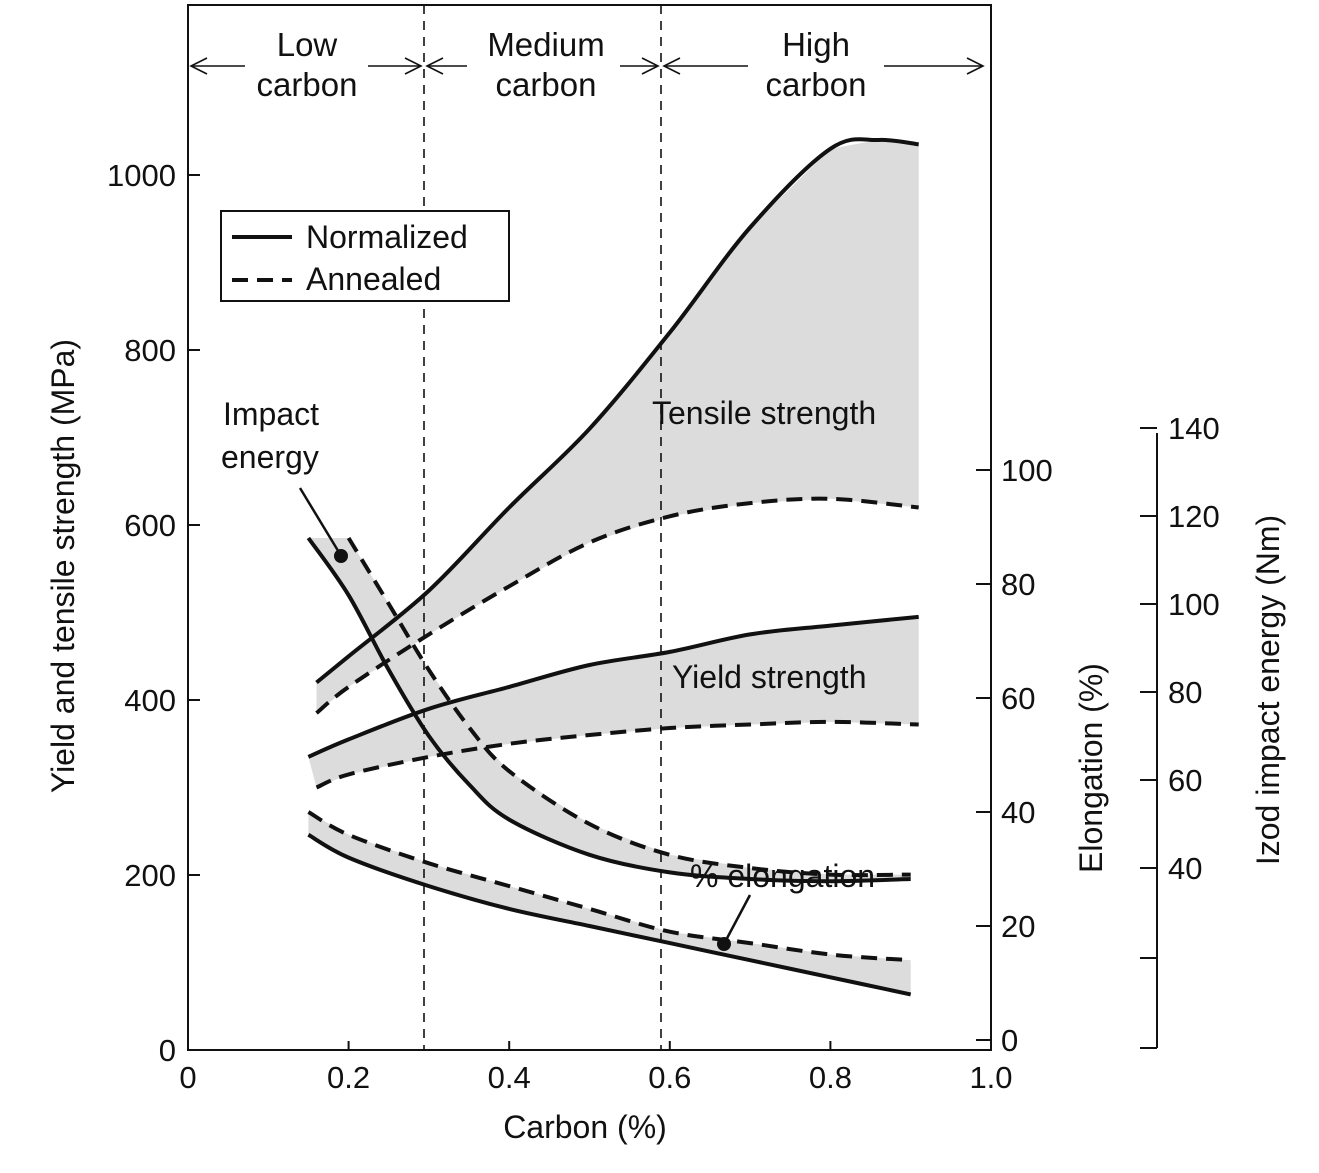  Describe the element at coordinates (1185, 868) in the screenshot. I see `y-impact-tick-label: 40` at that location.